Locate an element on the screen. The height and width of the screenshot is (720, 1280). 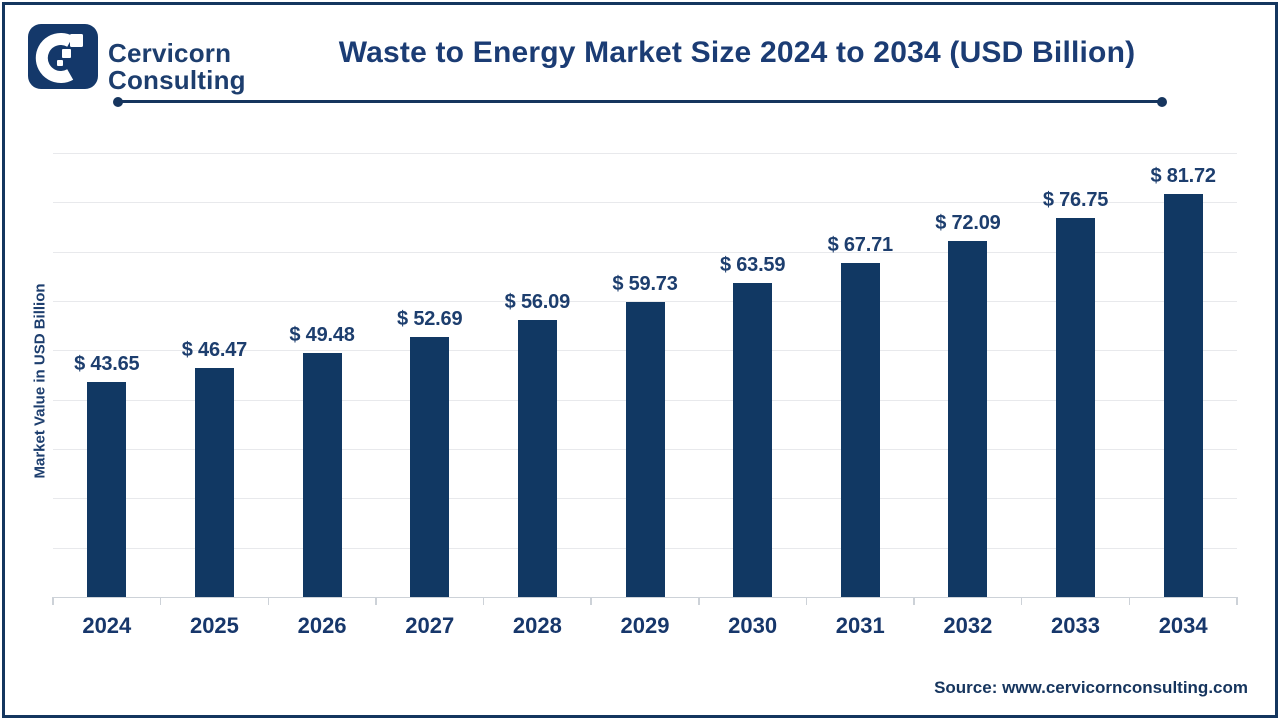
bar-value-label: $ 59.73 is located at coordinates (645, 284).